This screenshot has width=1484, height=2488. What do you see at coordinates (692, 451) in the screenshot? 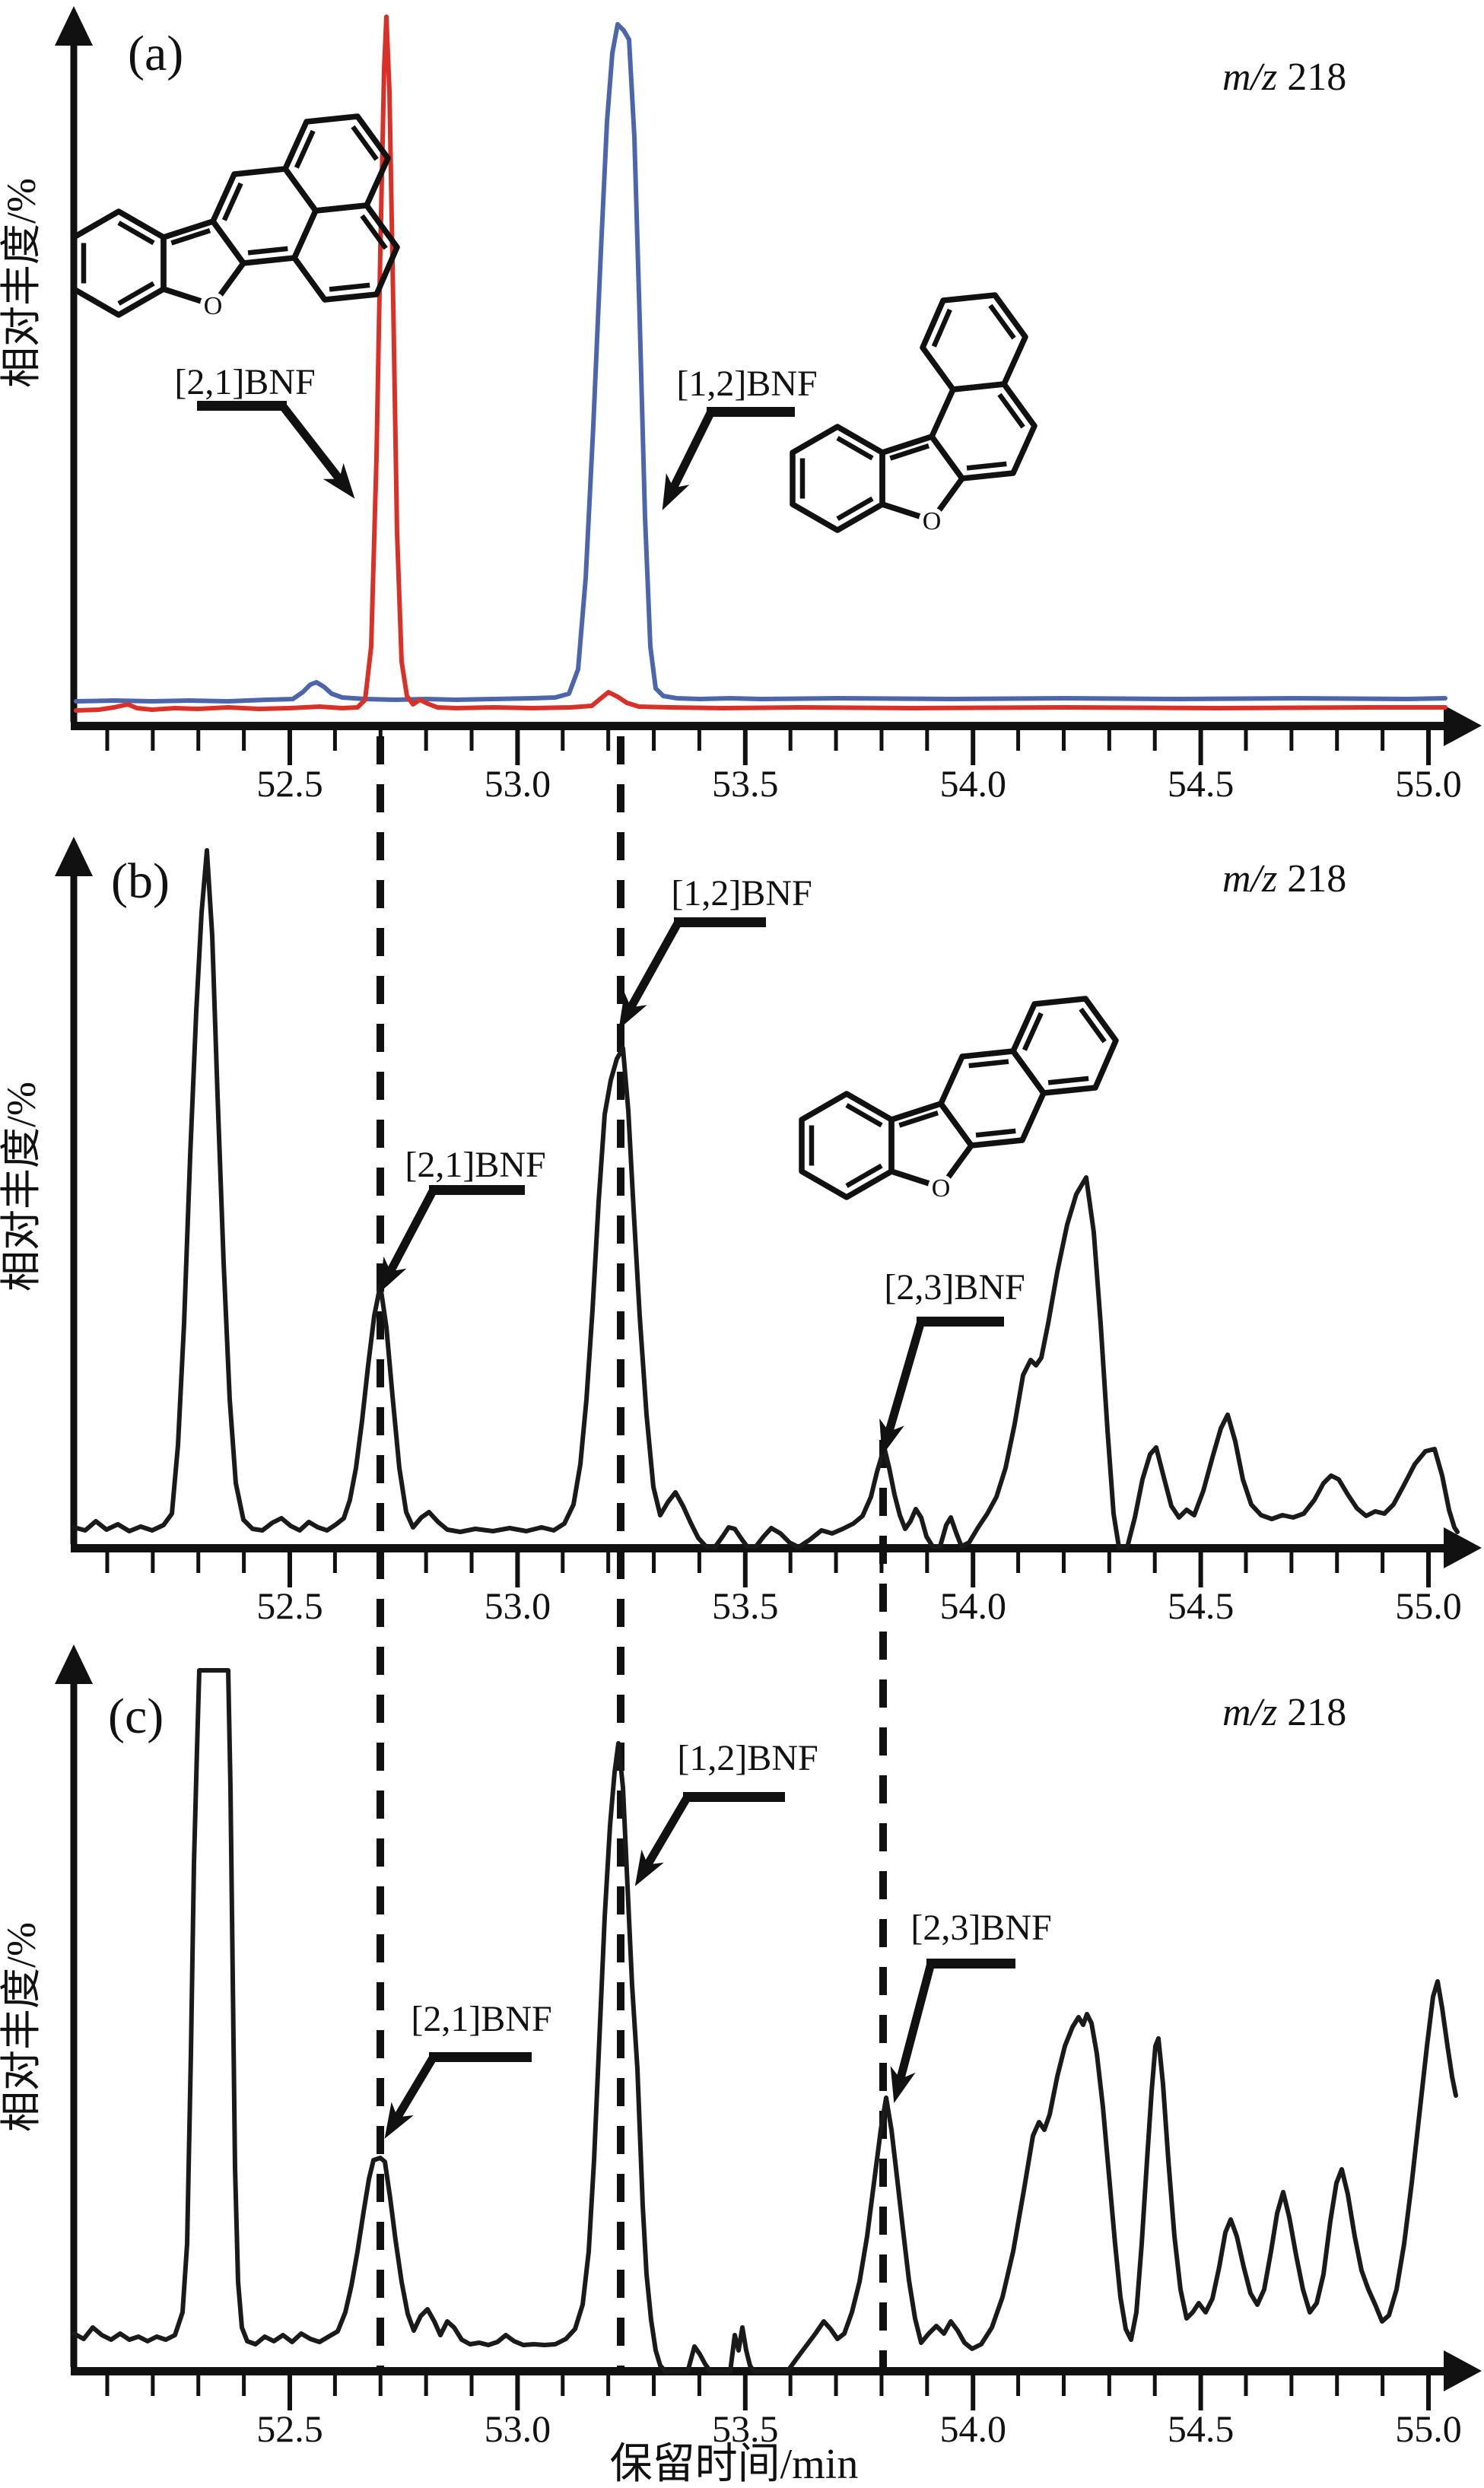
I see `peak-a-bnf12-arrow-shaft` at bounding box center [692, 451].